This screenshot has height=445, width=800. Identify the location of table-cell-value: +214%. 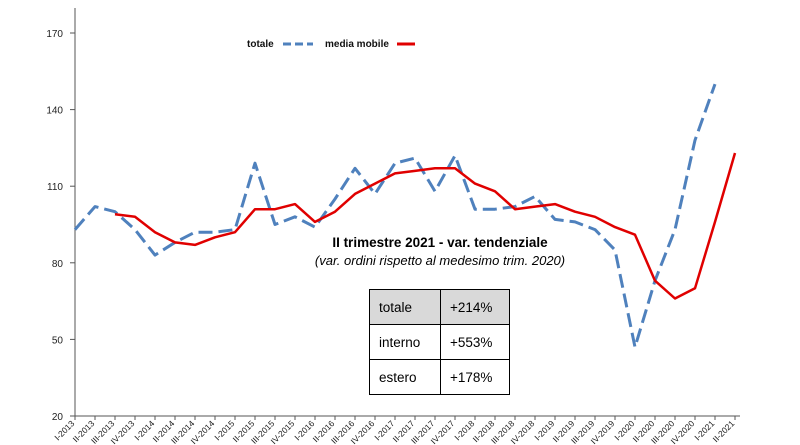
(475, 307).